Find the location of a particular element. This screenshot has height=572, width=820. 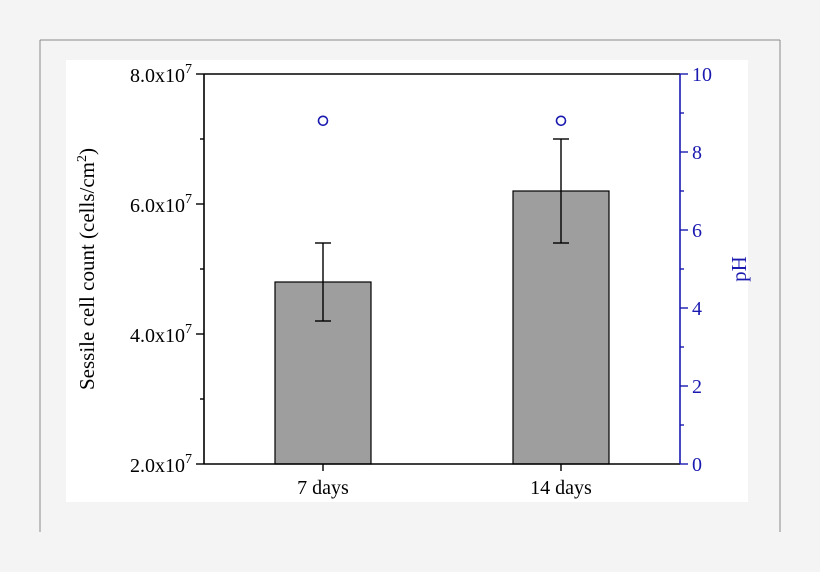

y-tick-label-3: 8.0x10⁷ is located at coordinates (161, 74).